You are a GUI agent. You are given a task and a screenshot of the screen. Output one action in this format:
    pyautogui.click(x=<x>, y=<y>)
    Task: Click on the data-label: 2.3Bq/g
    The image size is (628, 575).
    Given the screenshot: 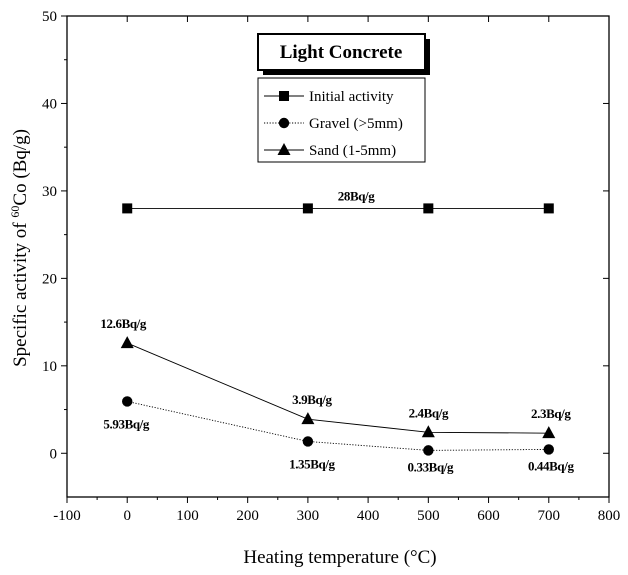 What is the action you would take?
    pyautogui.click(x=551, y=413)
    